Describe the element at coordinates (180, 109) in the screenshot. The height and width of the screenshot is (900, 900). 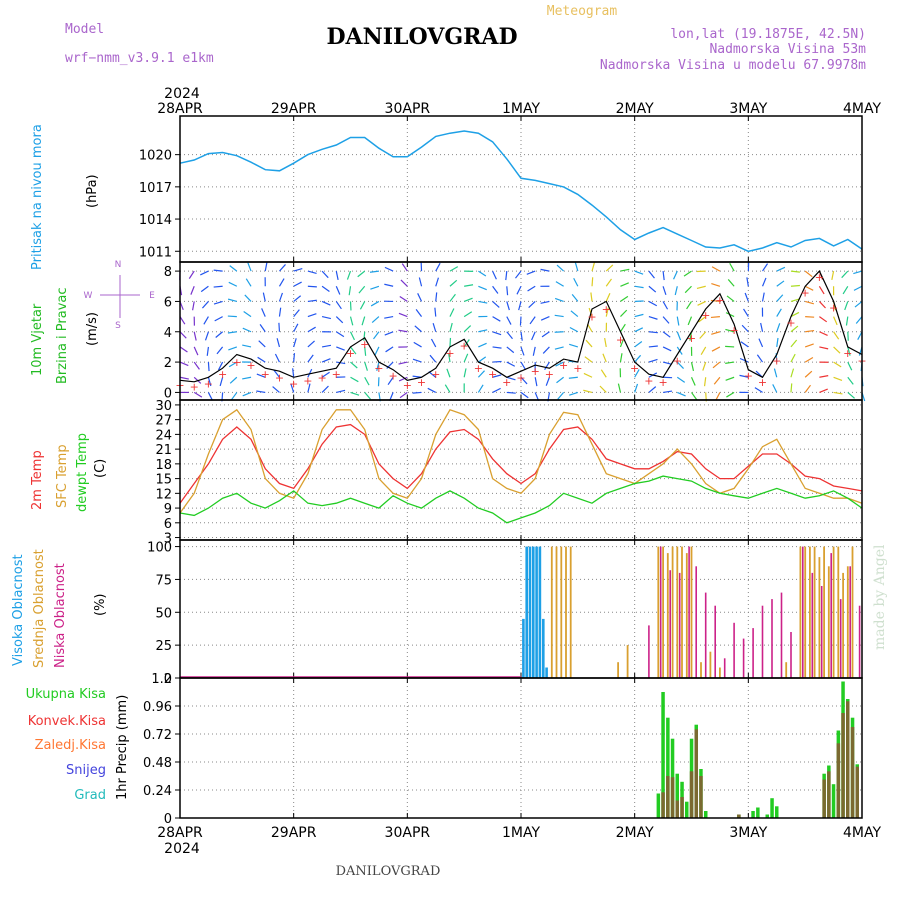
I see `day-label-top: 28APR` at that location.